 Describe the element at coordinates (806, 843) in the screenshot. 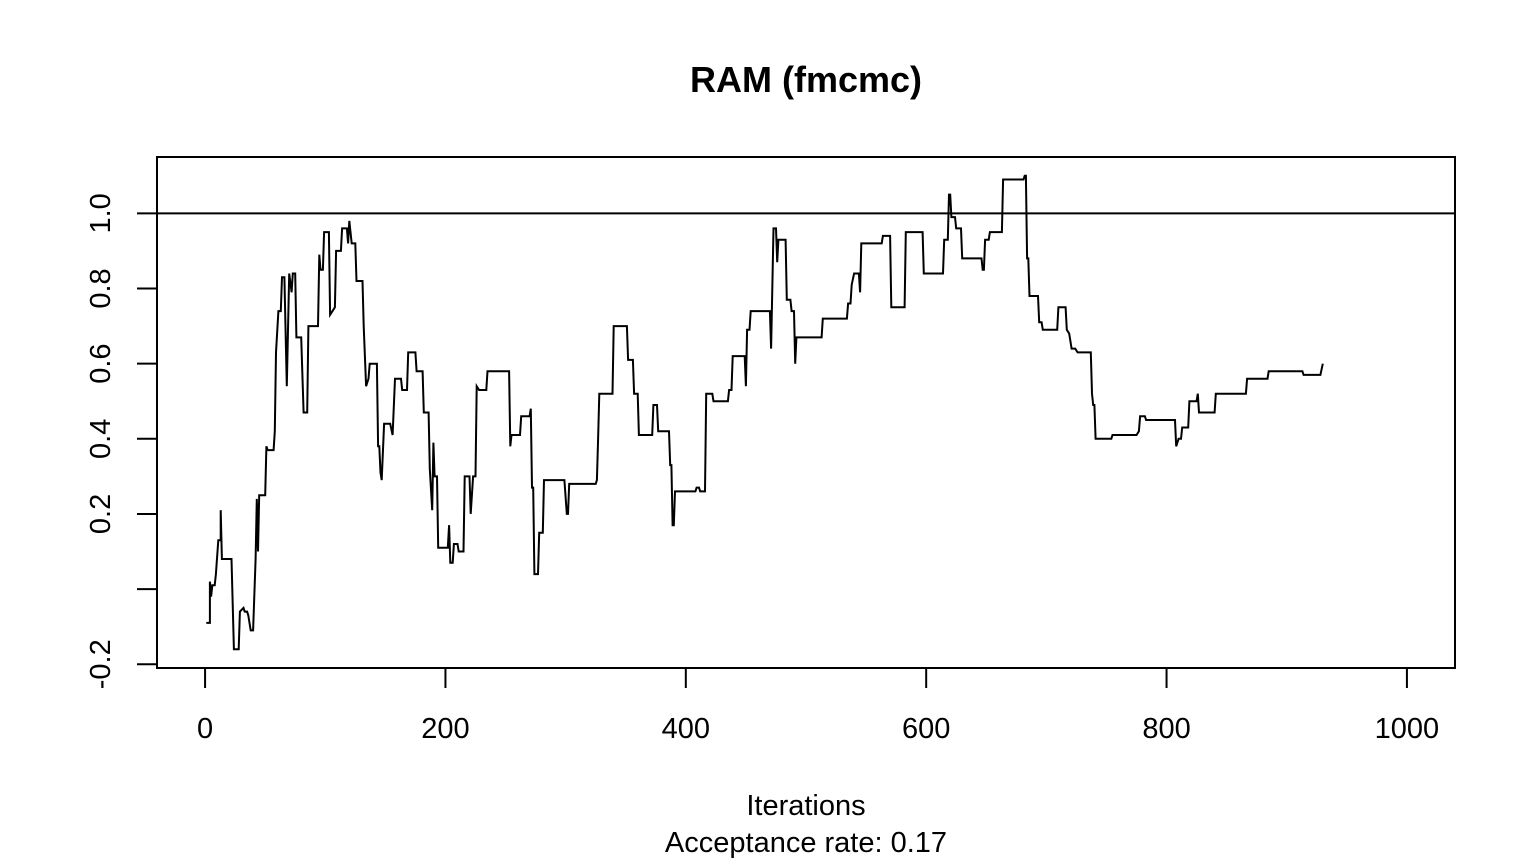

I see `acceptance-rate-label: Acceptance rate: 0.17` at that location.